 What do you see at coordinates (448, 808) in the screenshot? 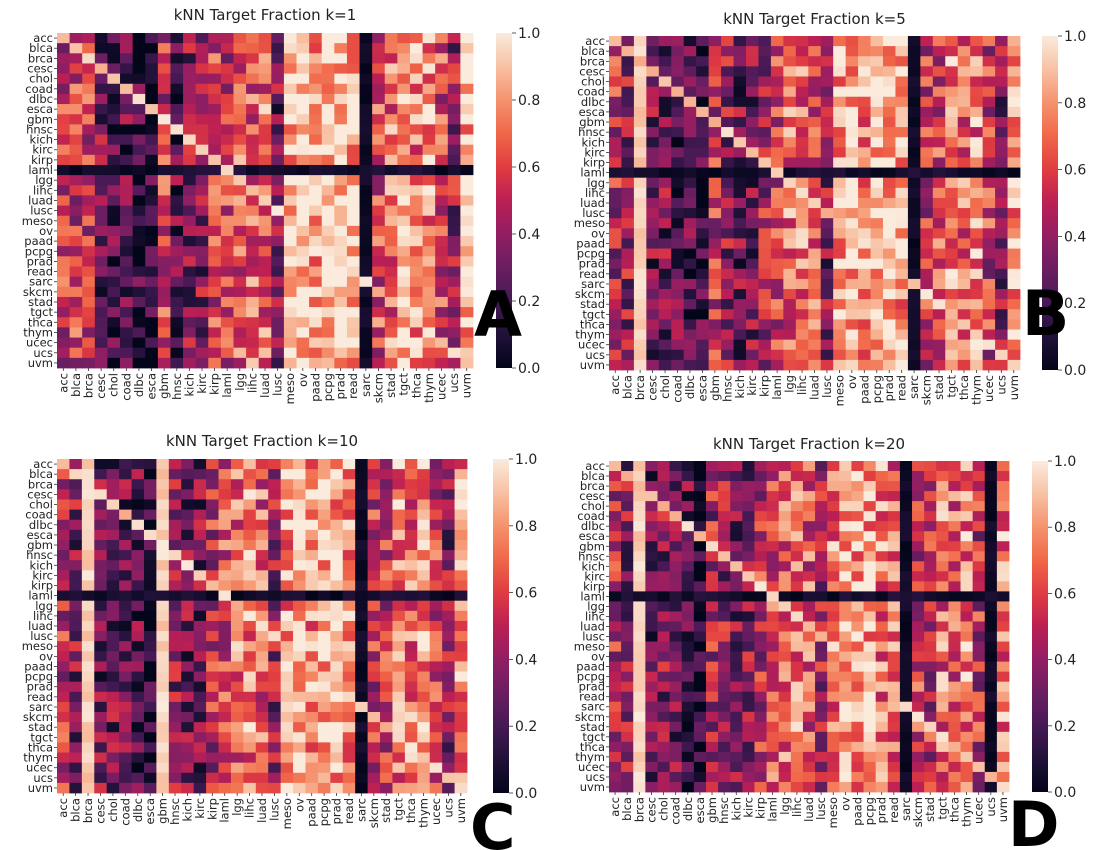
I see `column-tick-label: ucs` at bounding box center [448, 808].